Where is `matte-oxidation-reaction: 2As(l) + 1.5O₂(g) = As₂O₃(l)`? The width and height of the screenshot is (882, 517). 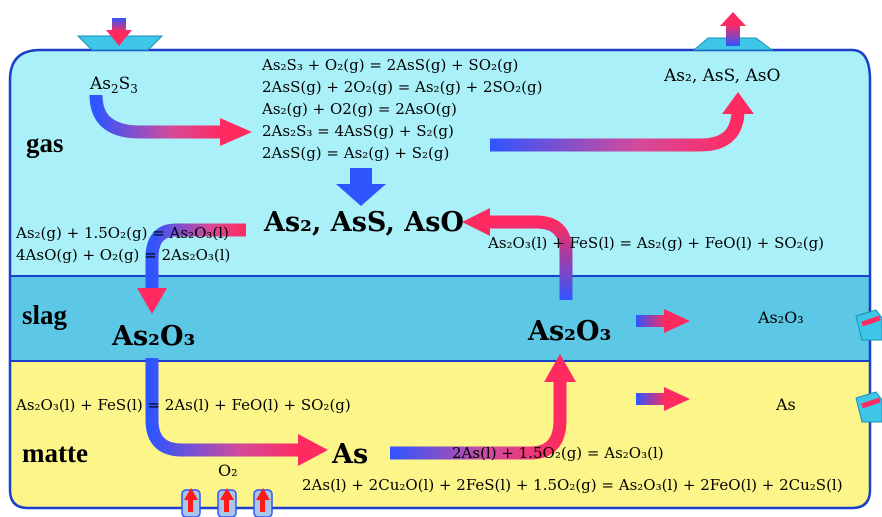
matte-oxidation-reaction: 2As(l) + 1.5O₂(g) = As₂O₃(l) is located at coordinates (558, 453).